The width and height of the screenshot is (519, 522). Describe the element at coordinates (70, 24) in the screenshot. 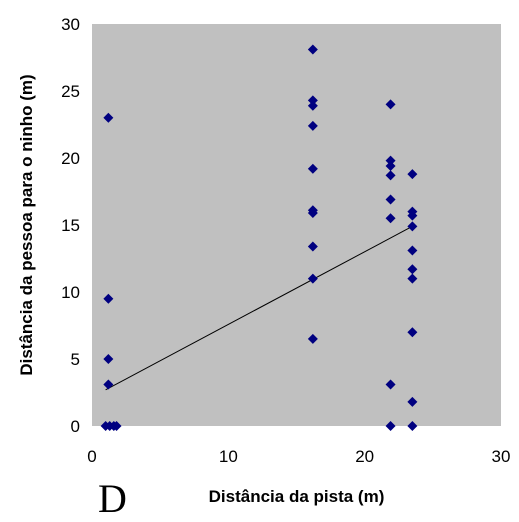

I see `y-tick-label: 30` at that location.